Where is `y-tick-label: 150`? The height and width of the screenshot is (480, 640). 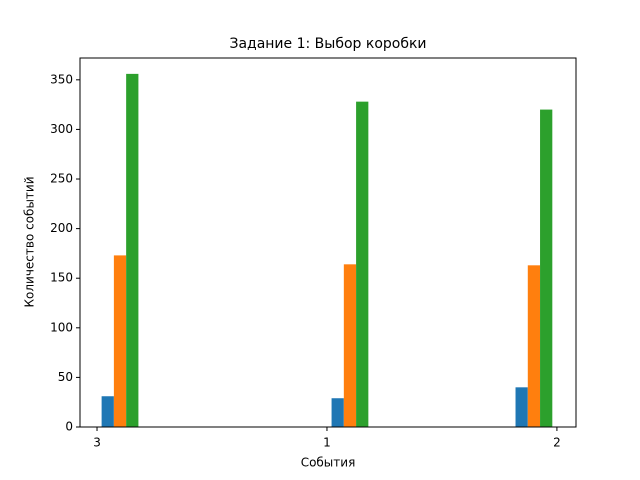 y-tick-label: 150 is located at coordinates (61, 278).